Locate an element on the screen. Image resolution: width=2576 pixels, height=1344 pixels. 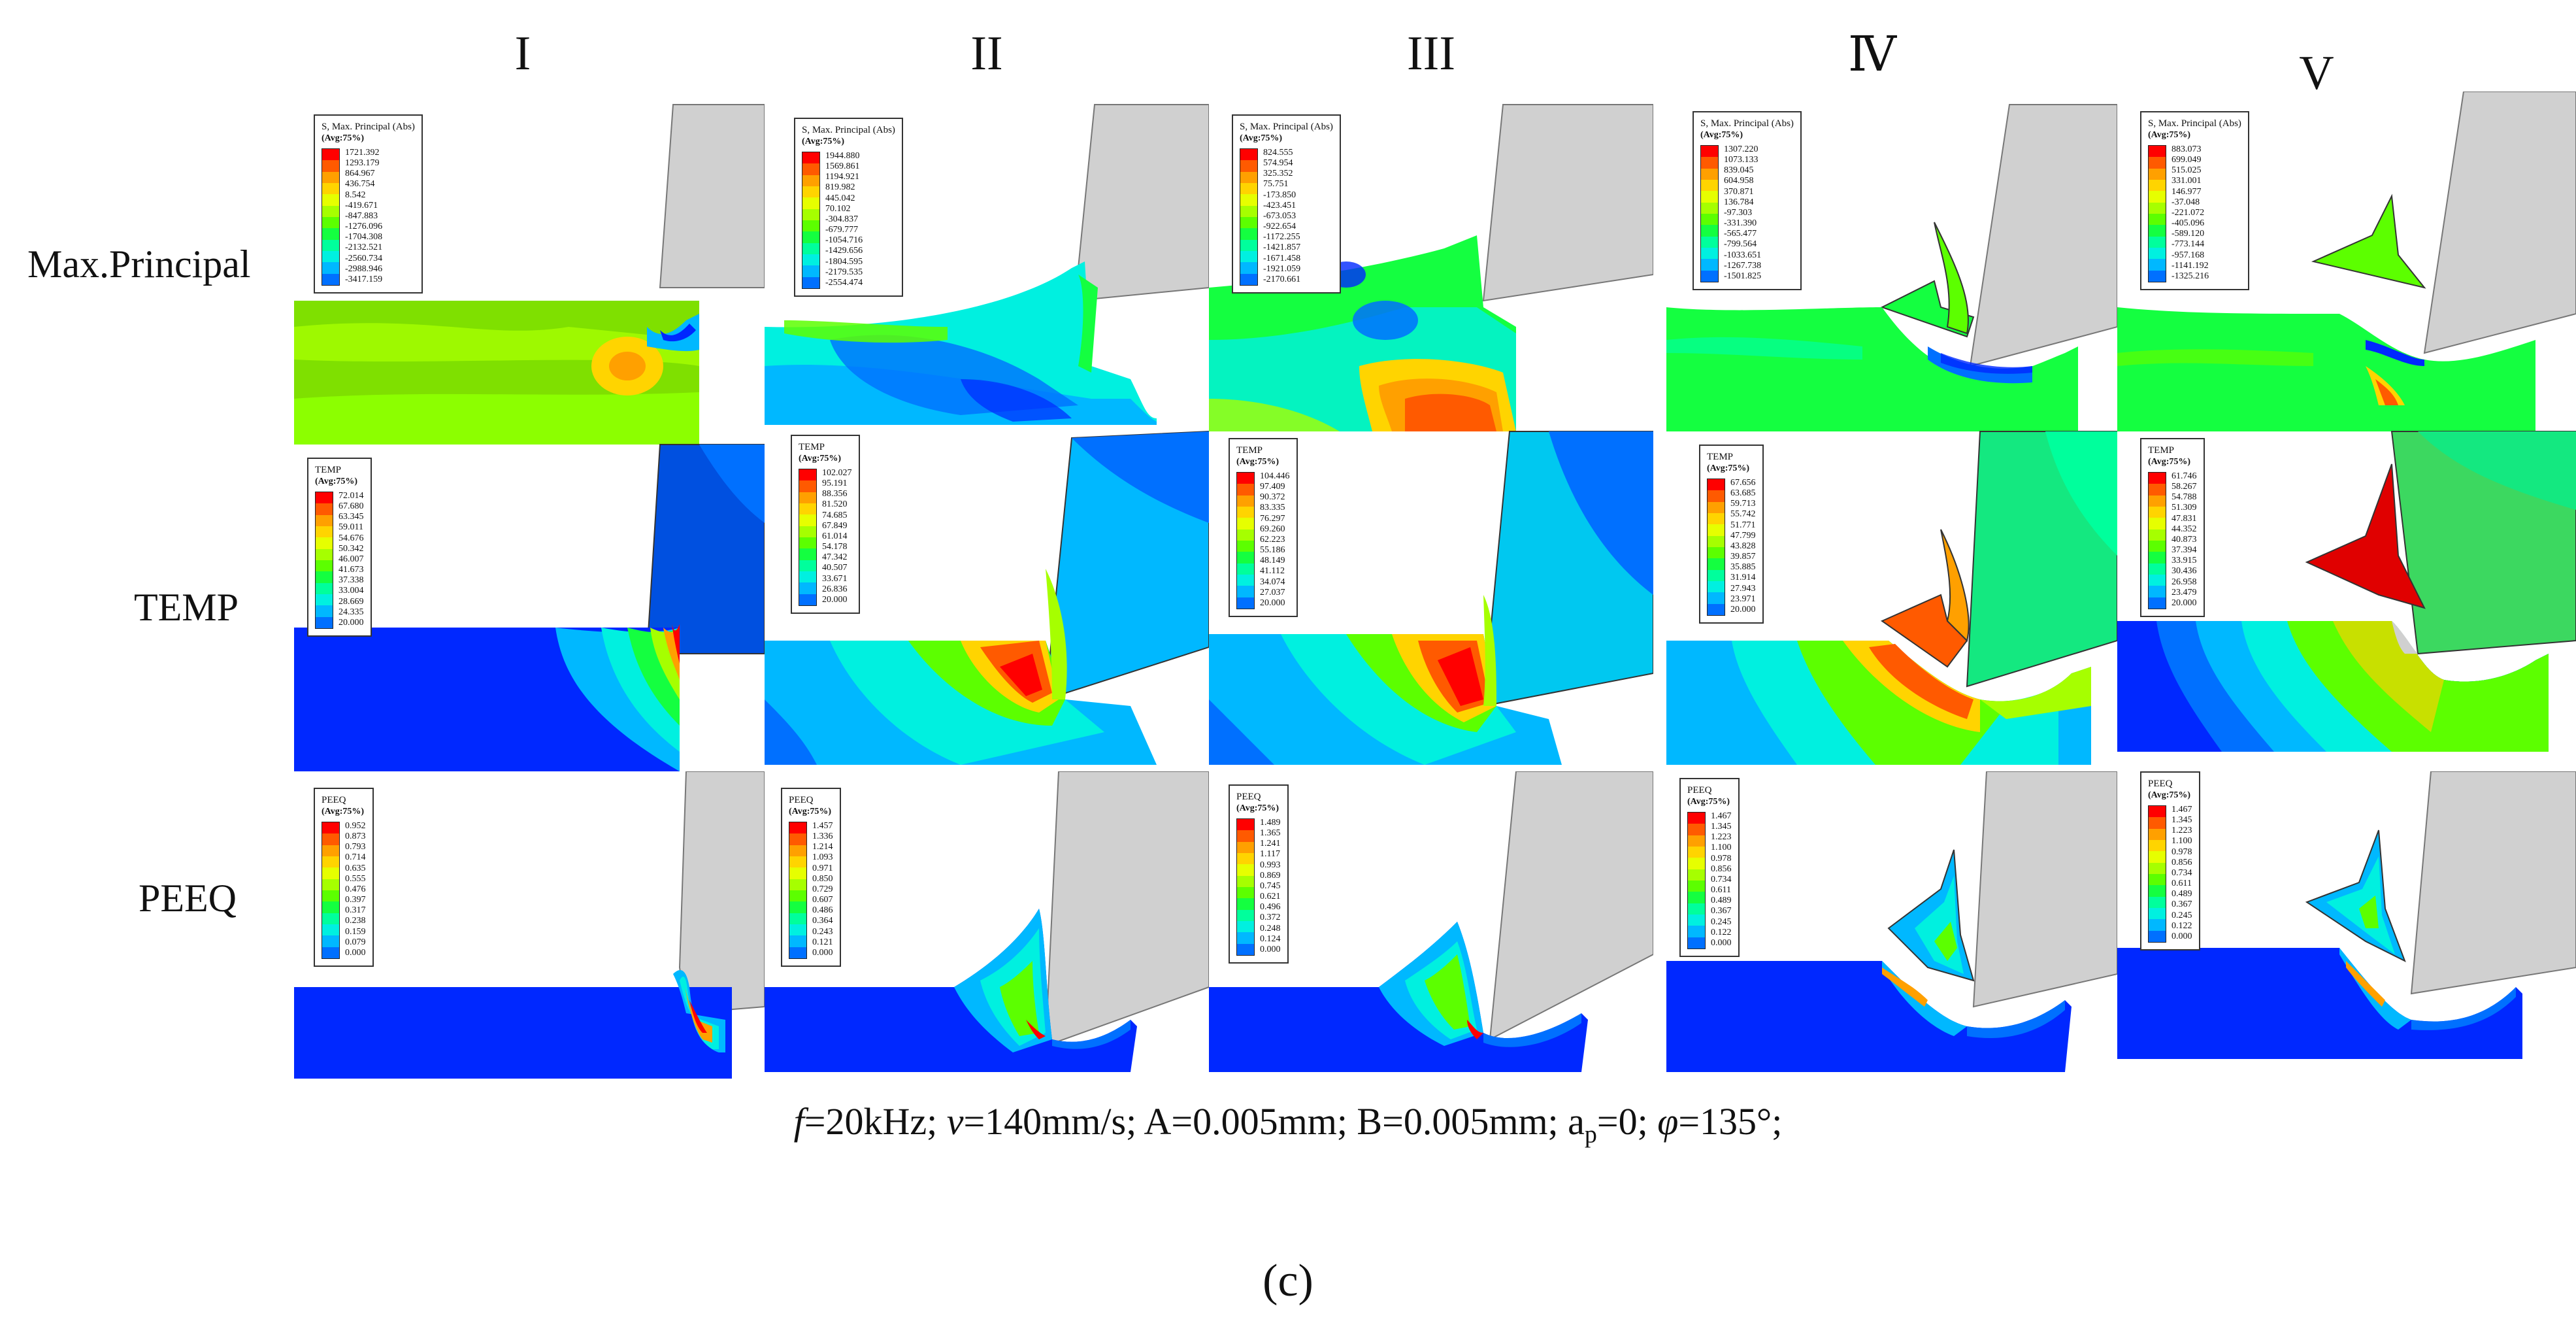
legend-value: 33.004 is located at coordinates (351, 591).